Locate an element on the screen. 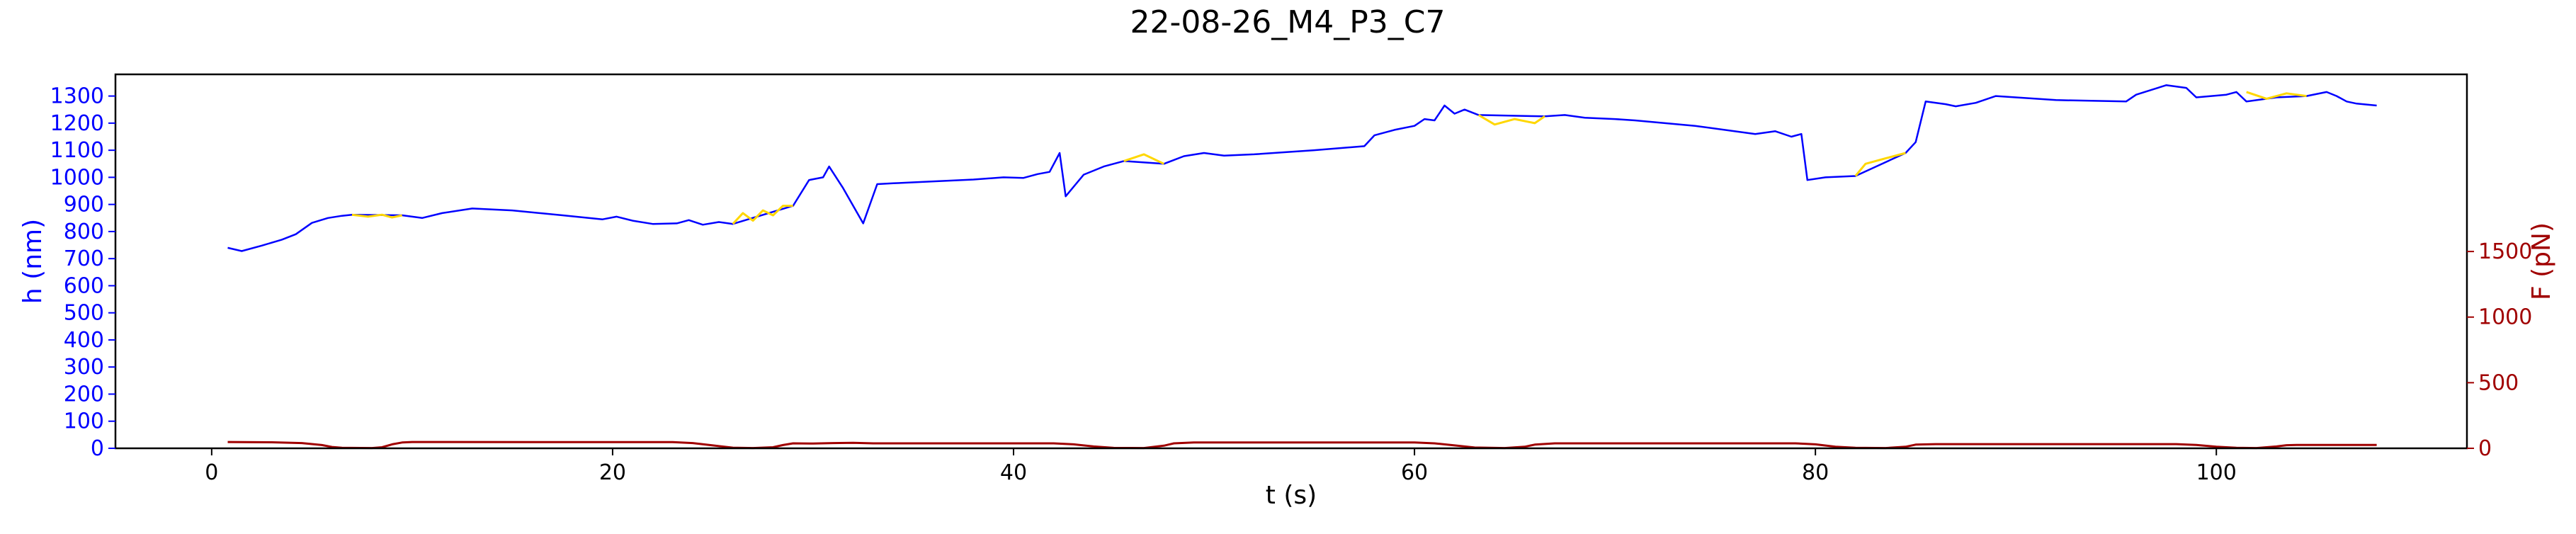  y-right-tick-label: 1500 is located at coordinates (2505, 251).